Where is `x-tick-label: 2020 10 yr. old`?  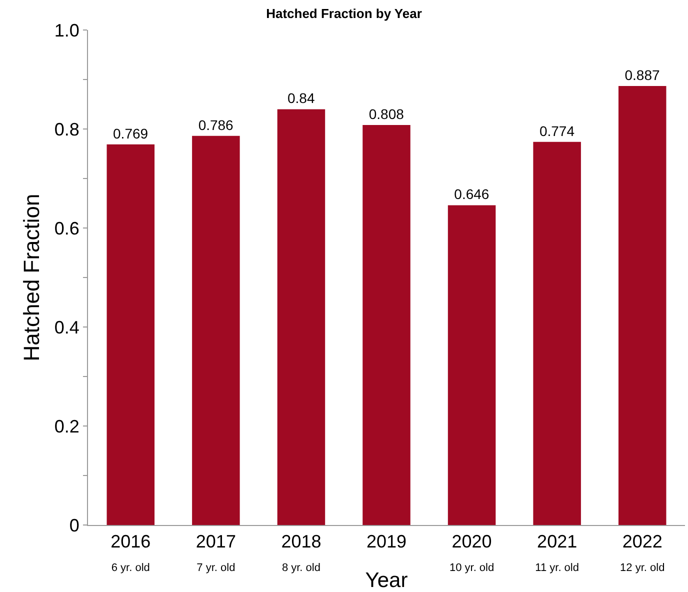
x-tick-label: 2020 10 yr. old is located at coordinates (471, 553).